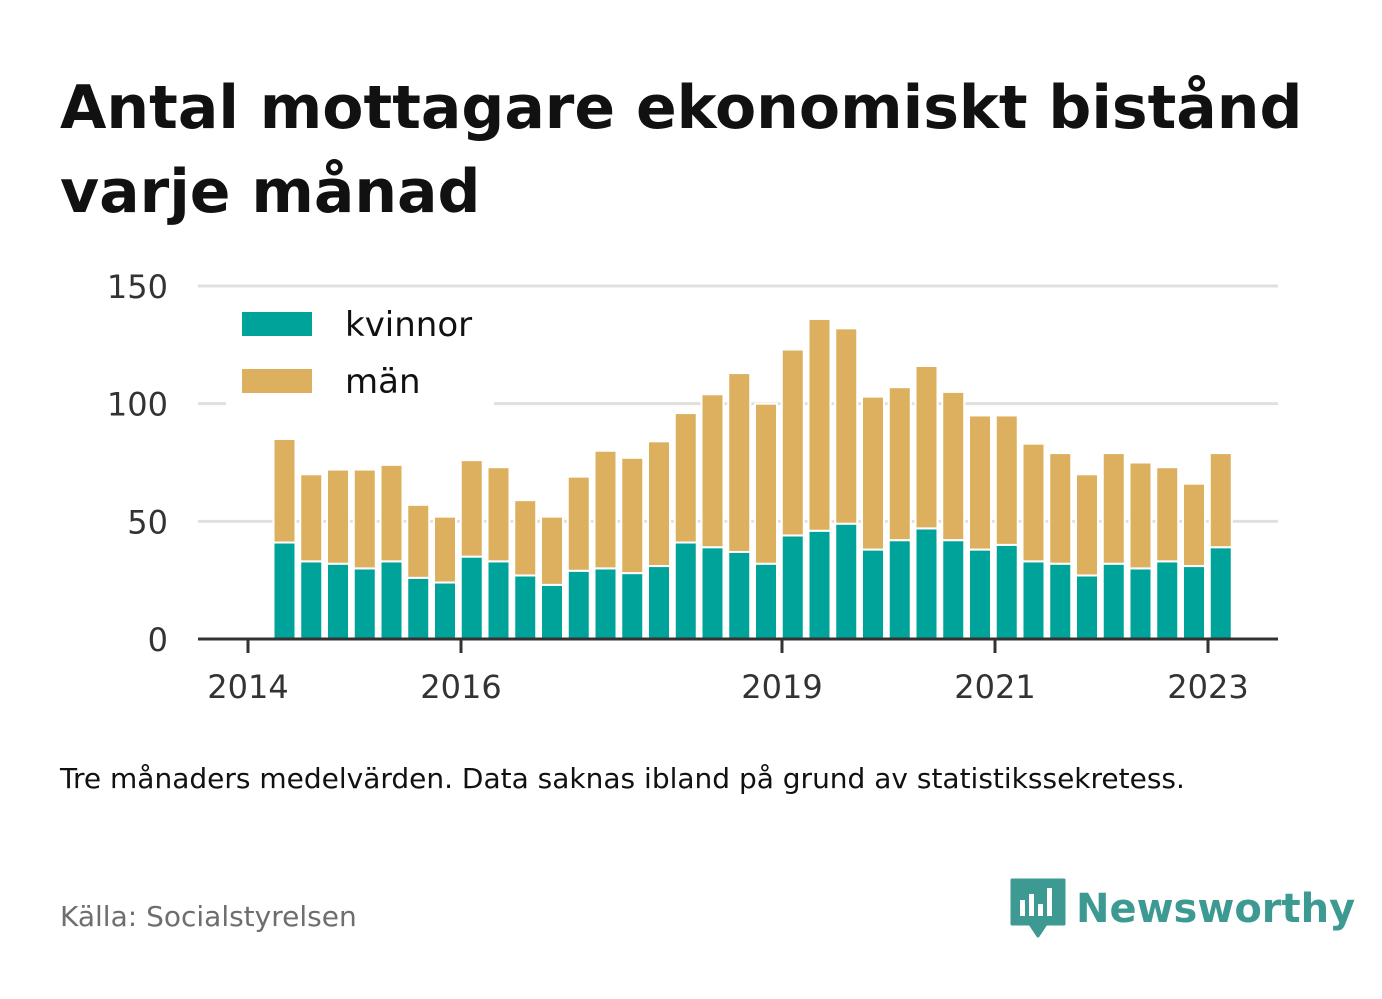 Image resolution: width=1382 pixels, height=999 pixels. What do you see at coordinates (137, 463) in the screenshot?
I see `y-axis-ticks: 0 50 100 150` at bounding box center [137, 463].